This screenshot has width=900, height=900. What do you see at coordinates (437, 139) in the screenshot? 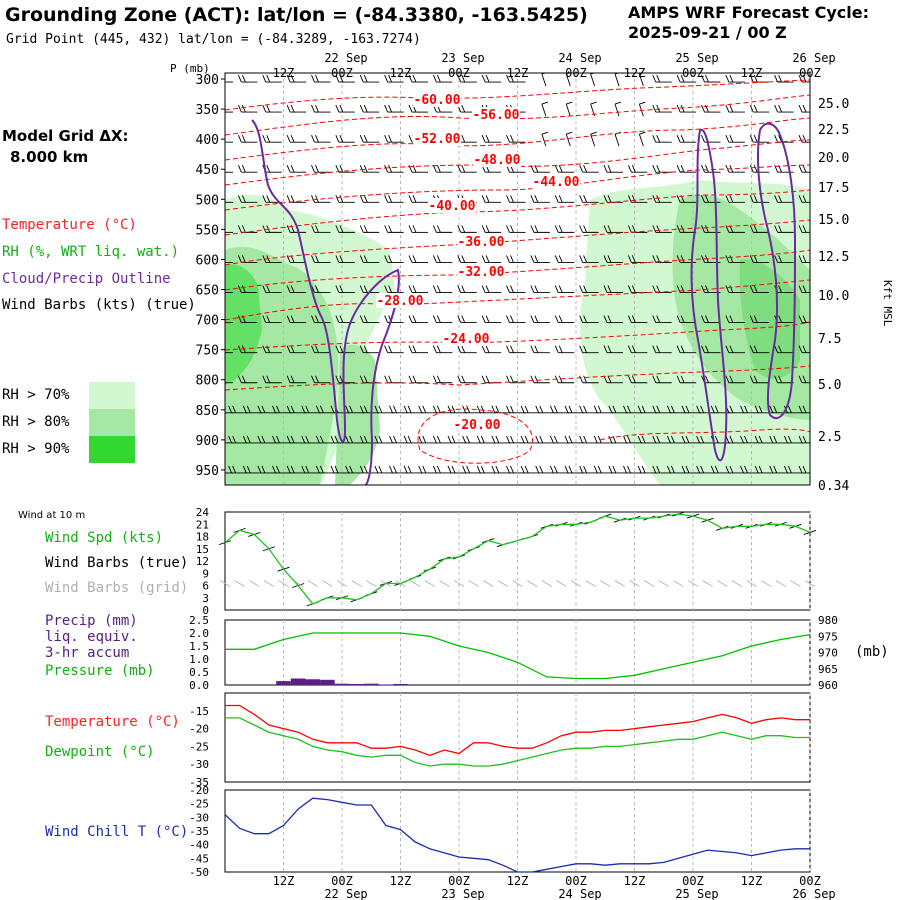
I see `contour-label: -52.00` at bounding box center [437, 139].